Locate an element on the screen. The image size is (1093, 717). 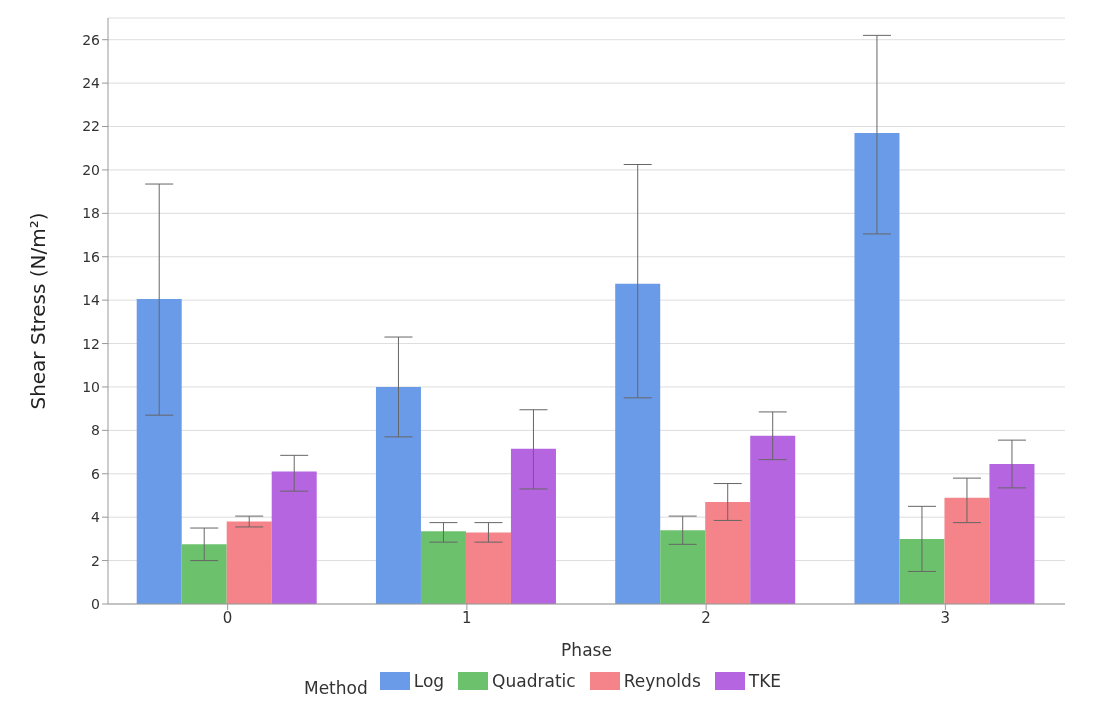
legend-label: Log is located at coordinates (428, 681).